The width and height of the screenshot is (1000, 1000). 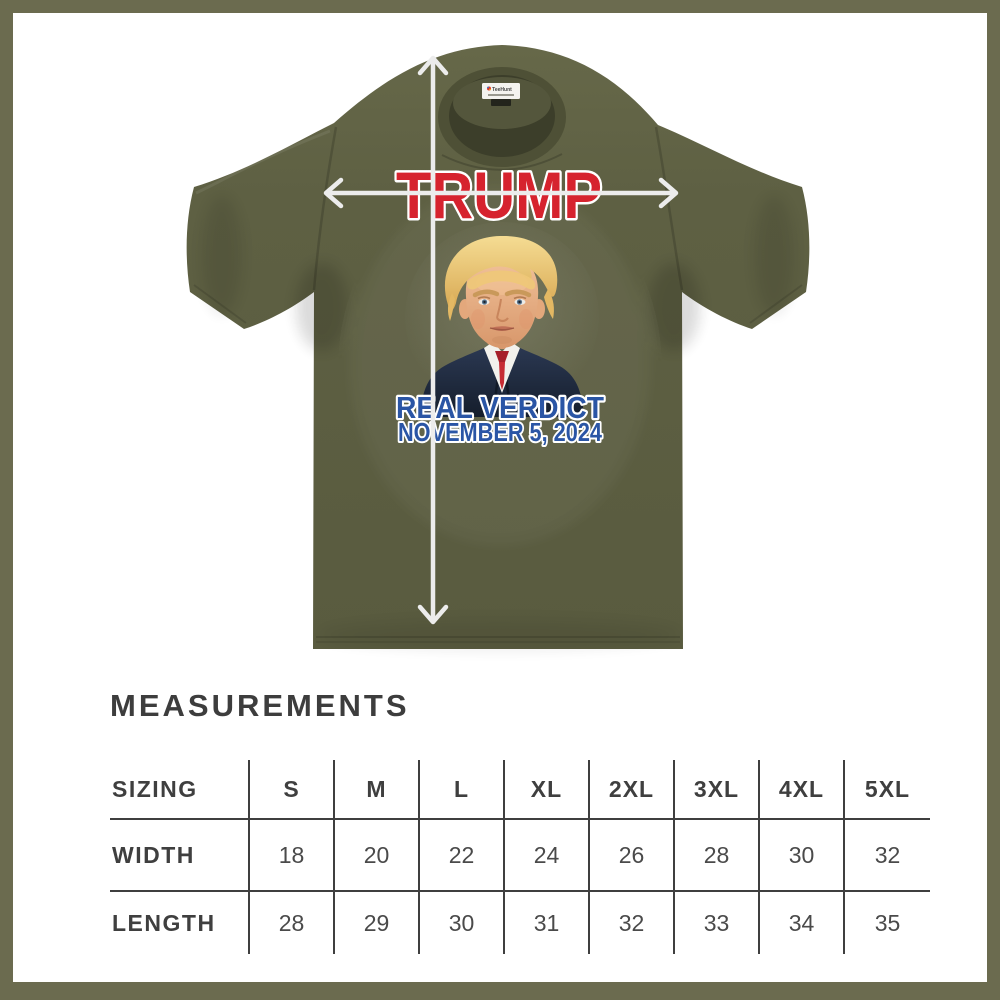 I want to click on measurements-heading: MEASUREMENTS, so click(x=260, y=705).